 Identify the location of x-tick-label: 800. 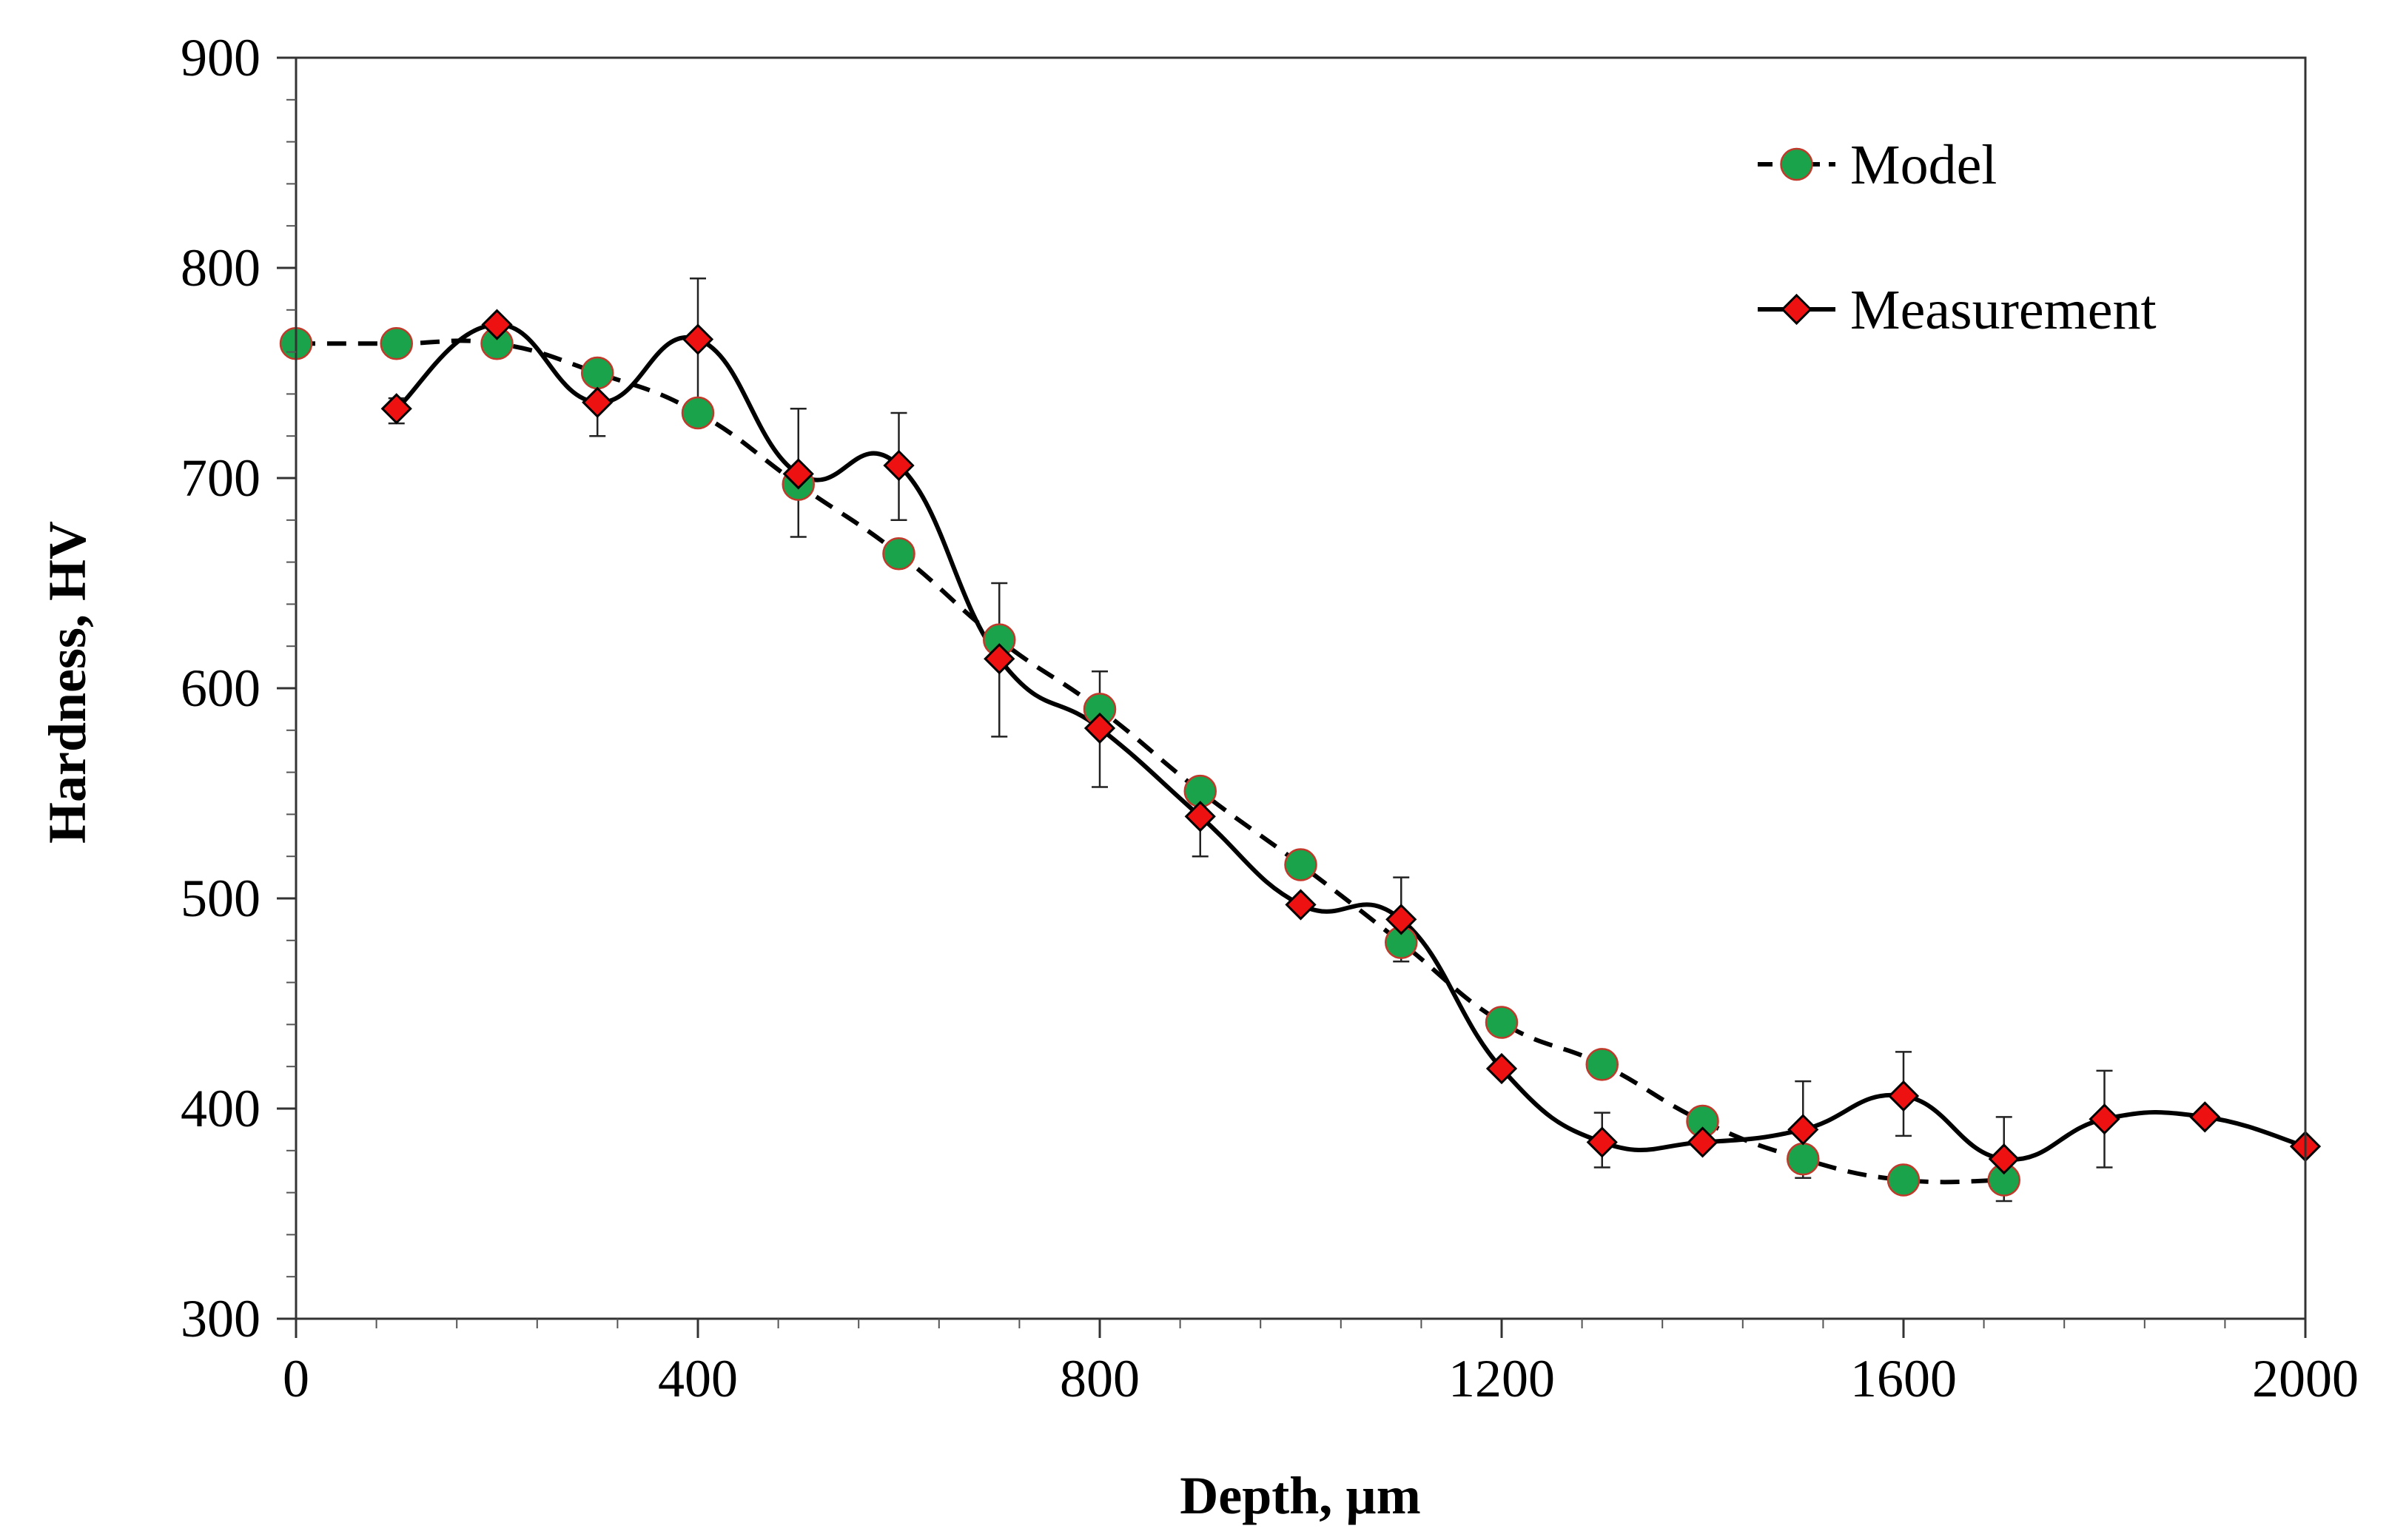
(1100, 1378).